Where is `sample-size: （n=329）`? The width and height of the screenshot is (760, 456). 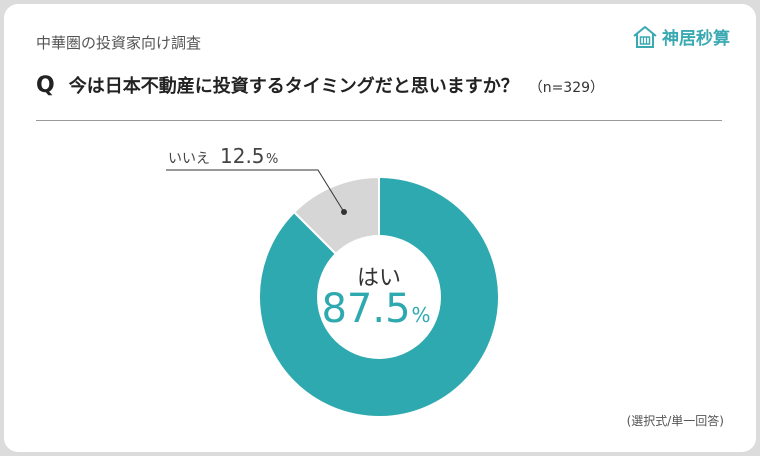
sample-size: （n=329） is located at coordinates (566, 88).